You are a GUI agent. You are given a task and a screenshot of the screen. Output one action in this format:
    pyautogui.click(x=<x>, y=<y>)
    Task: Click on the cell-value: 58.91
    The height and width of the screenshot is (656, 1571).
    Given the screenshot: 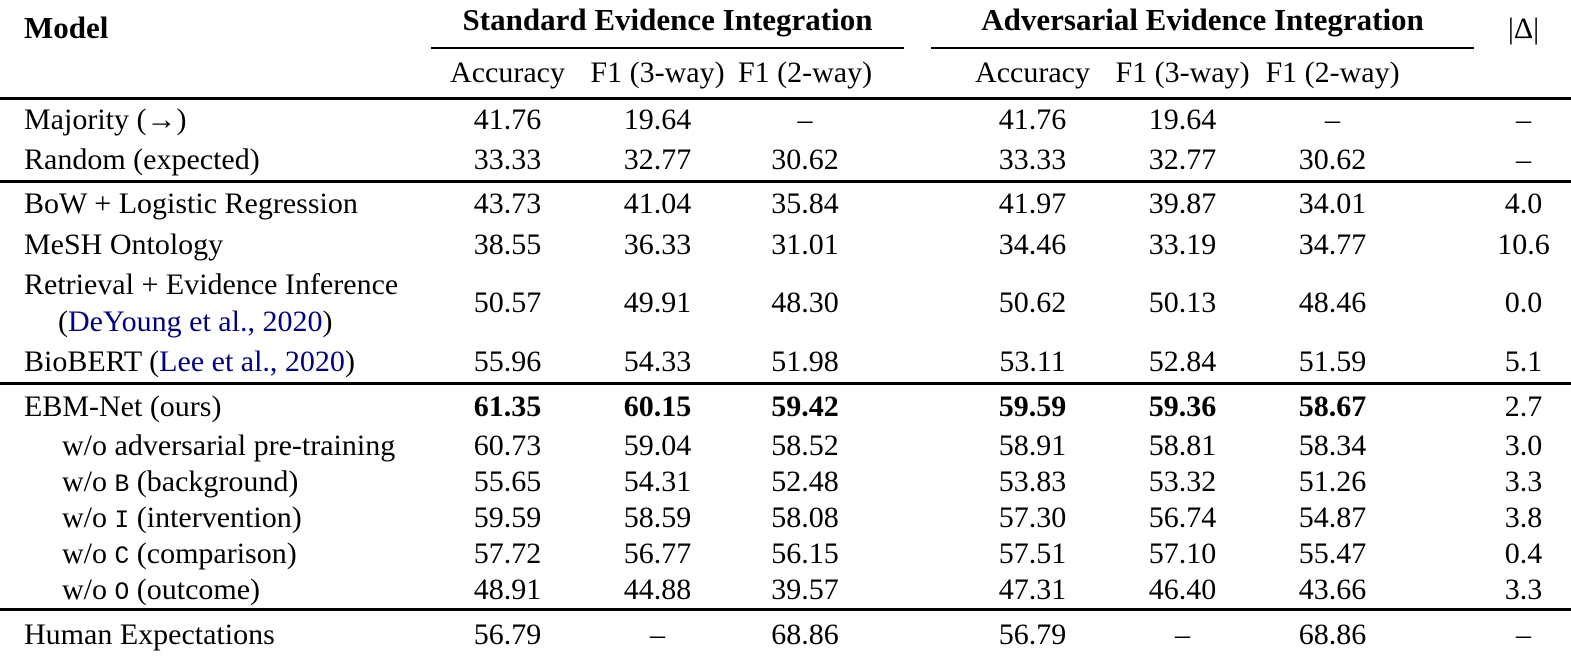 What is the action you would take?
    pyautogui.click(x=1032, y=445)
    